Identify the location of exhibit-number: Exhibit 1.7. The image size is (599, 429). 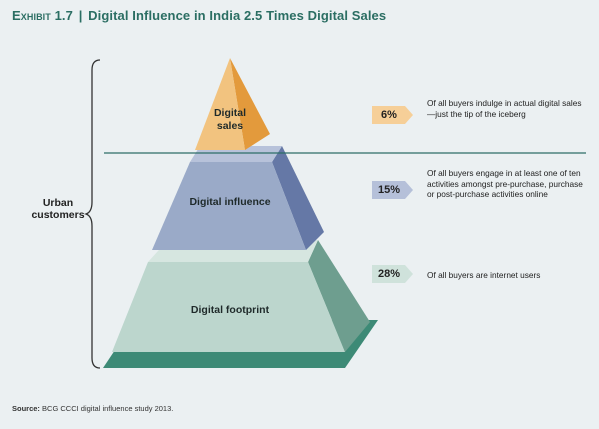
(42, 15).